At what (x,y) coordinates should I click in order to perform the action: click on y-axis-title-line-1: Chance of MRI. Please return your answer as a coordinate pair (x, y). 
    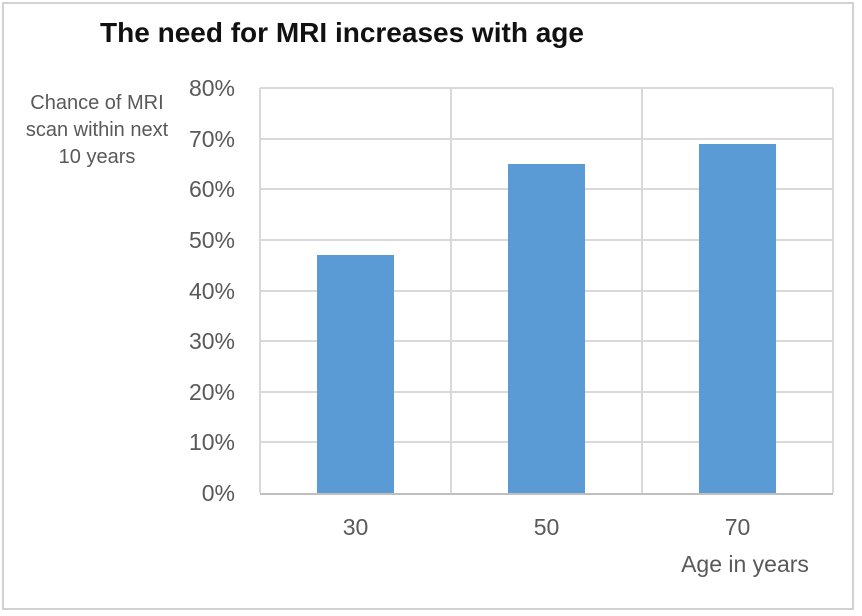
    Looking at the image, I should click on (97, 103).